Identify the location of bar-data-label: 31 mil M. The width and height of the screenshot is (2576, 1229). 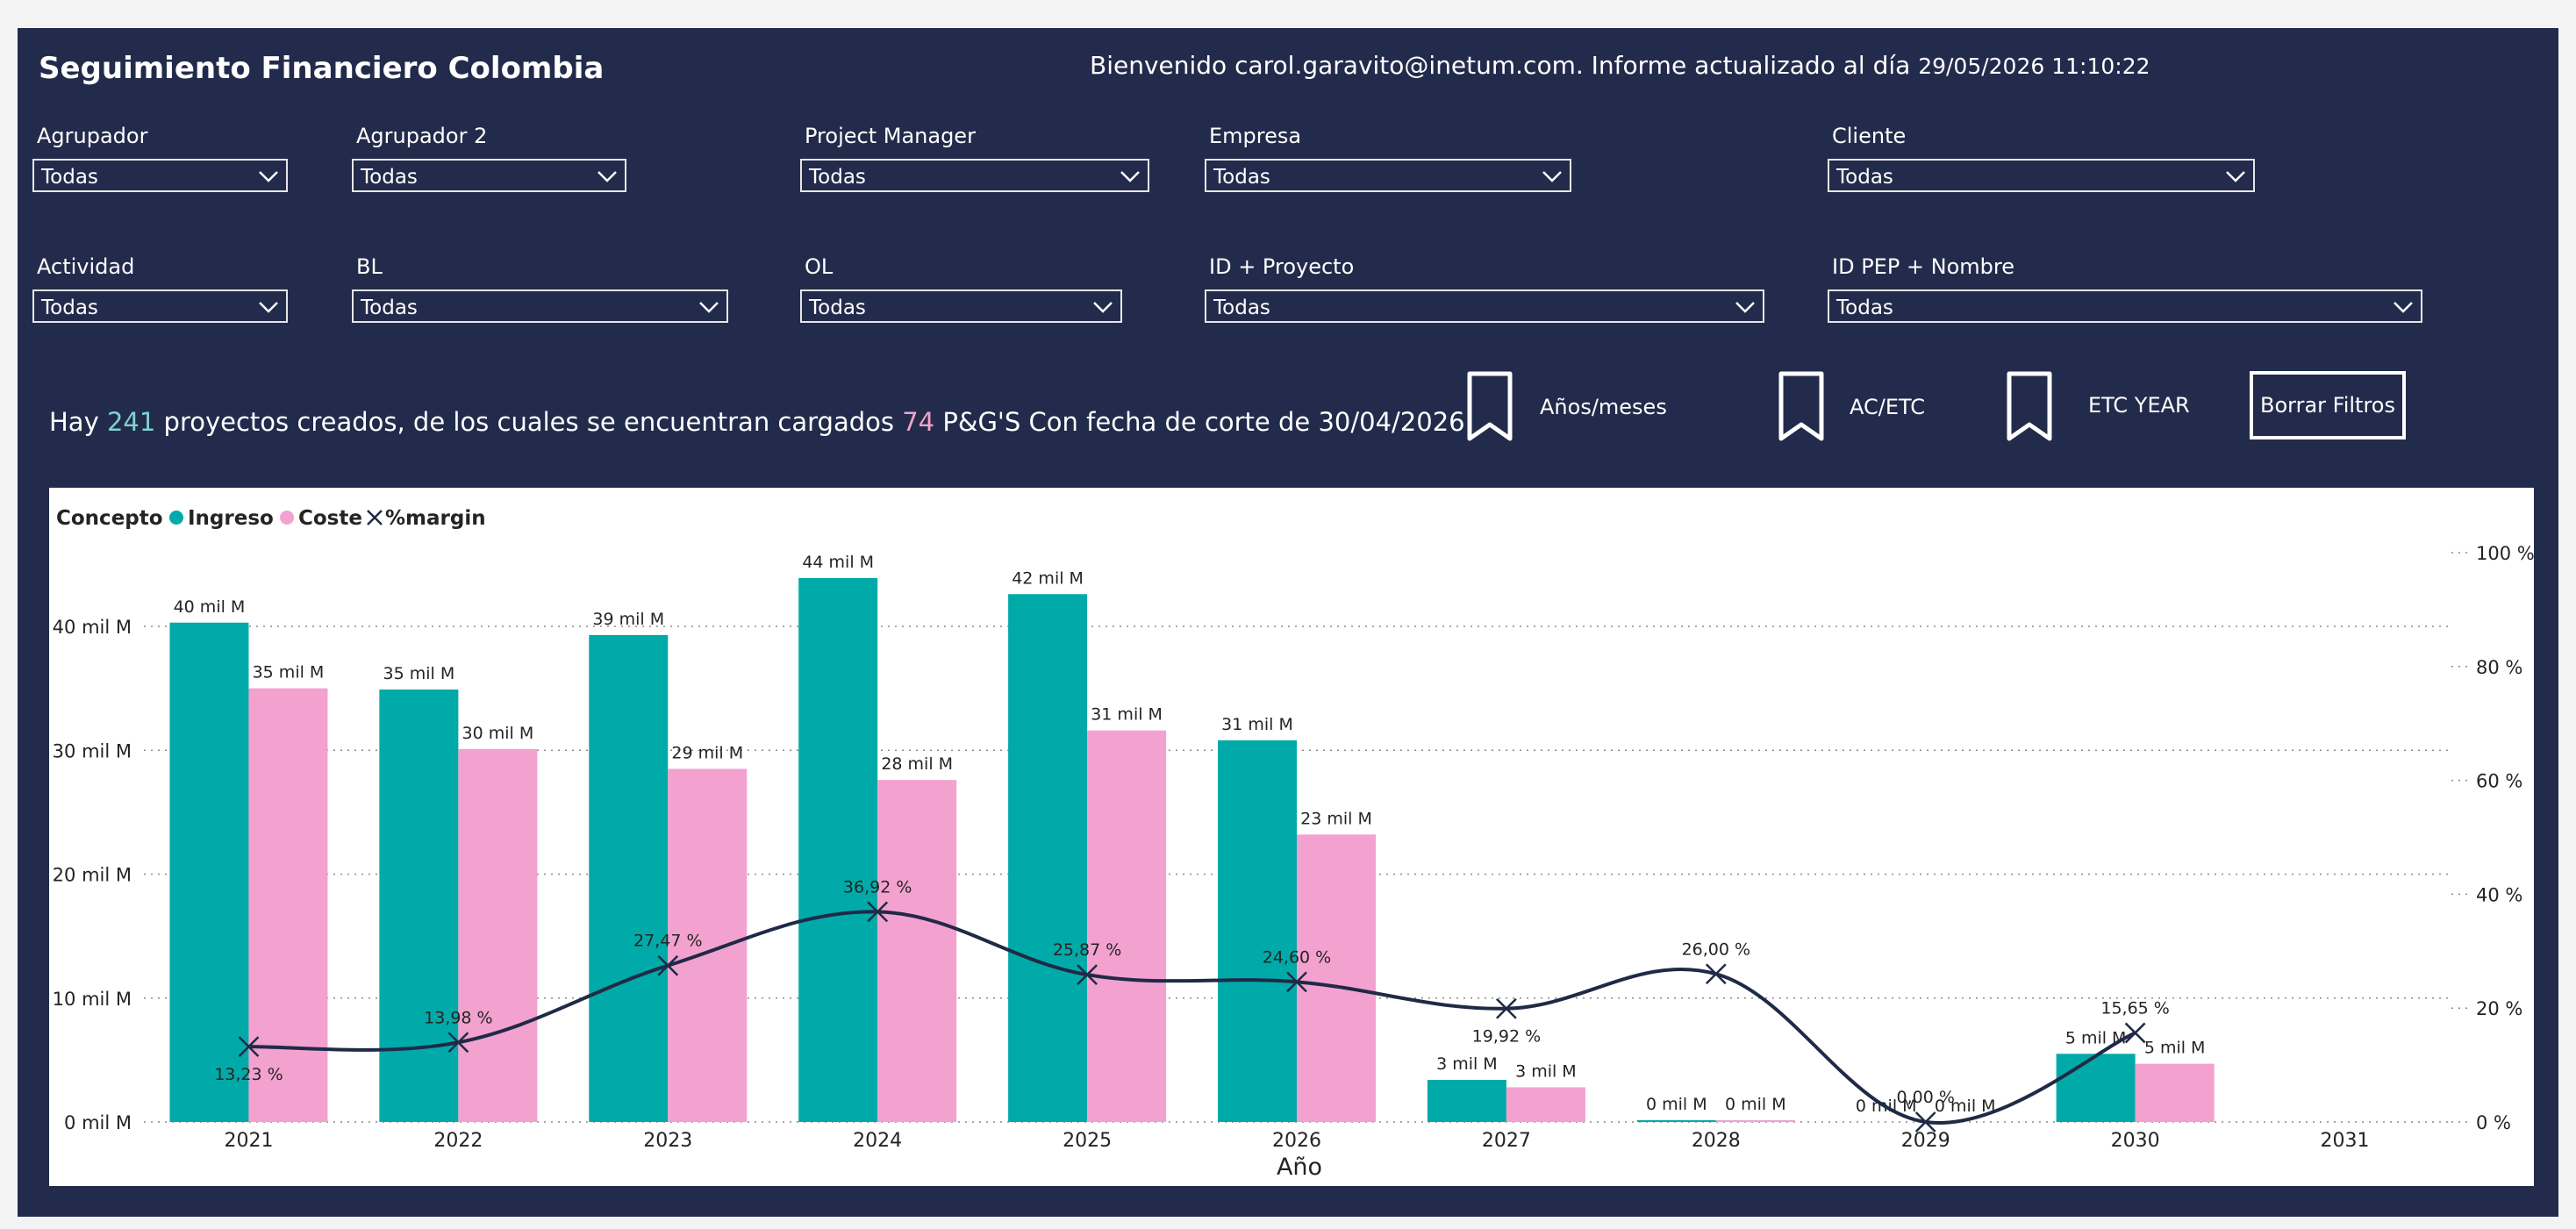
(1127, 715).